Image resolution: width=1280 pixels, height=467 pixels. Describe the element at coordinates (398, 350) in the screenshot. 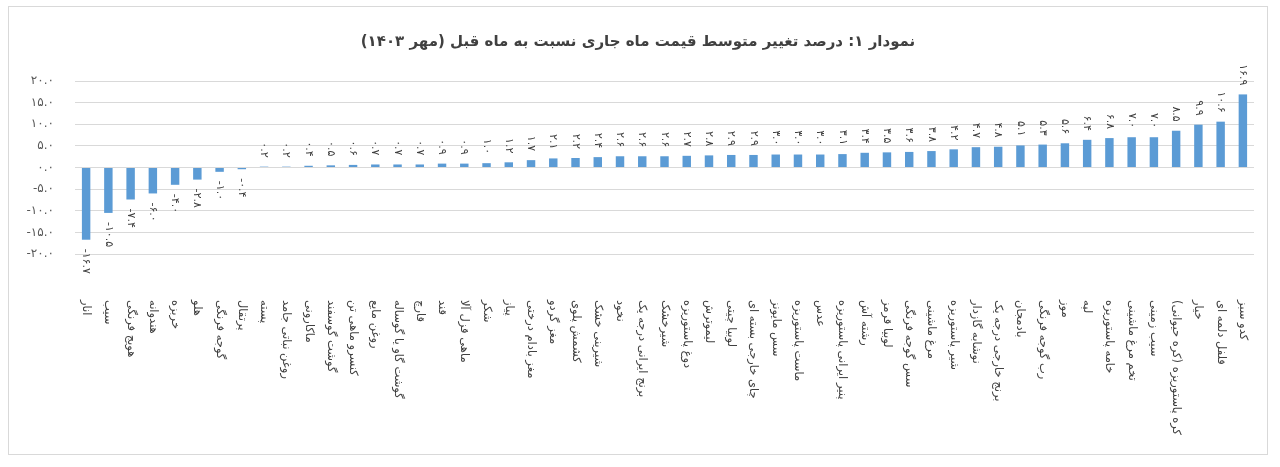

I see `x-tick-label: گوشت گاو یا گوساله` at that location.